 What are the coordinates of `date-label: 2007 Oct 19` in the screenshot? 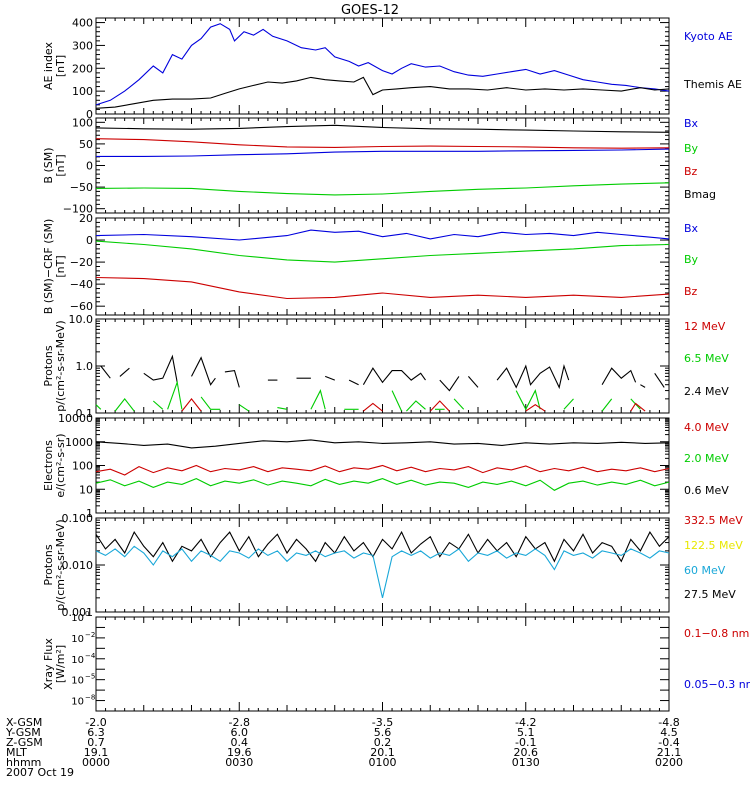 It's located at (40, 772).